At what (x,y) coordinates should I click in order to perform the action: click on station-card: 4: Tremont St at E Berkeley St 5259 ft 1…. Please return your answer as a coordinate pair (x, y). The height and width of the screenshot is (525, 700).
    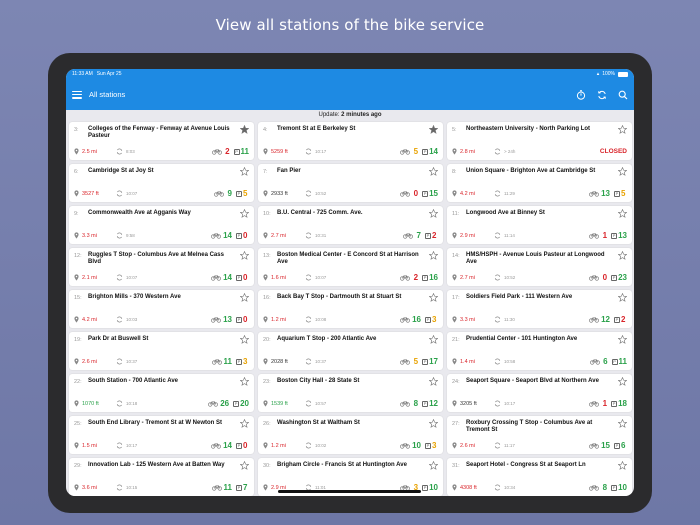
    Looking at the image, I should click on (350, 141).